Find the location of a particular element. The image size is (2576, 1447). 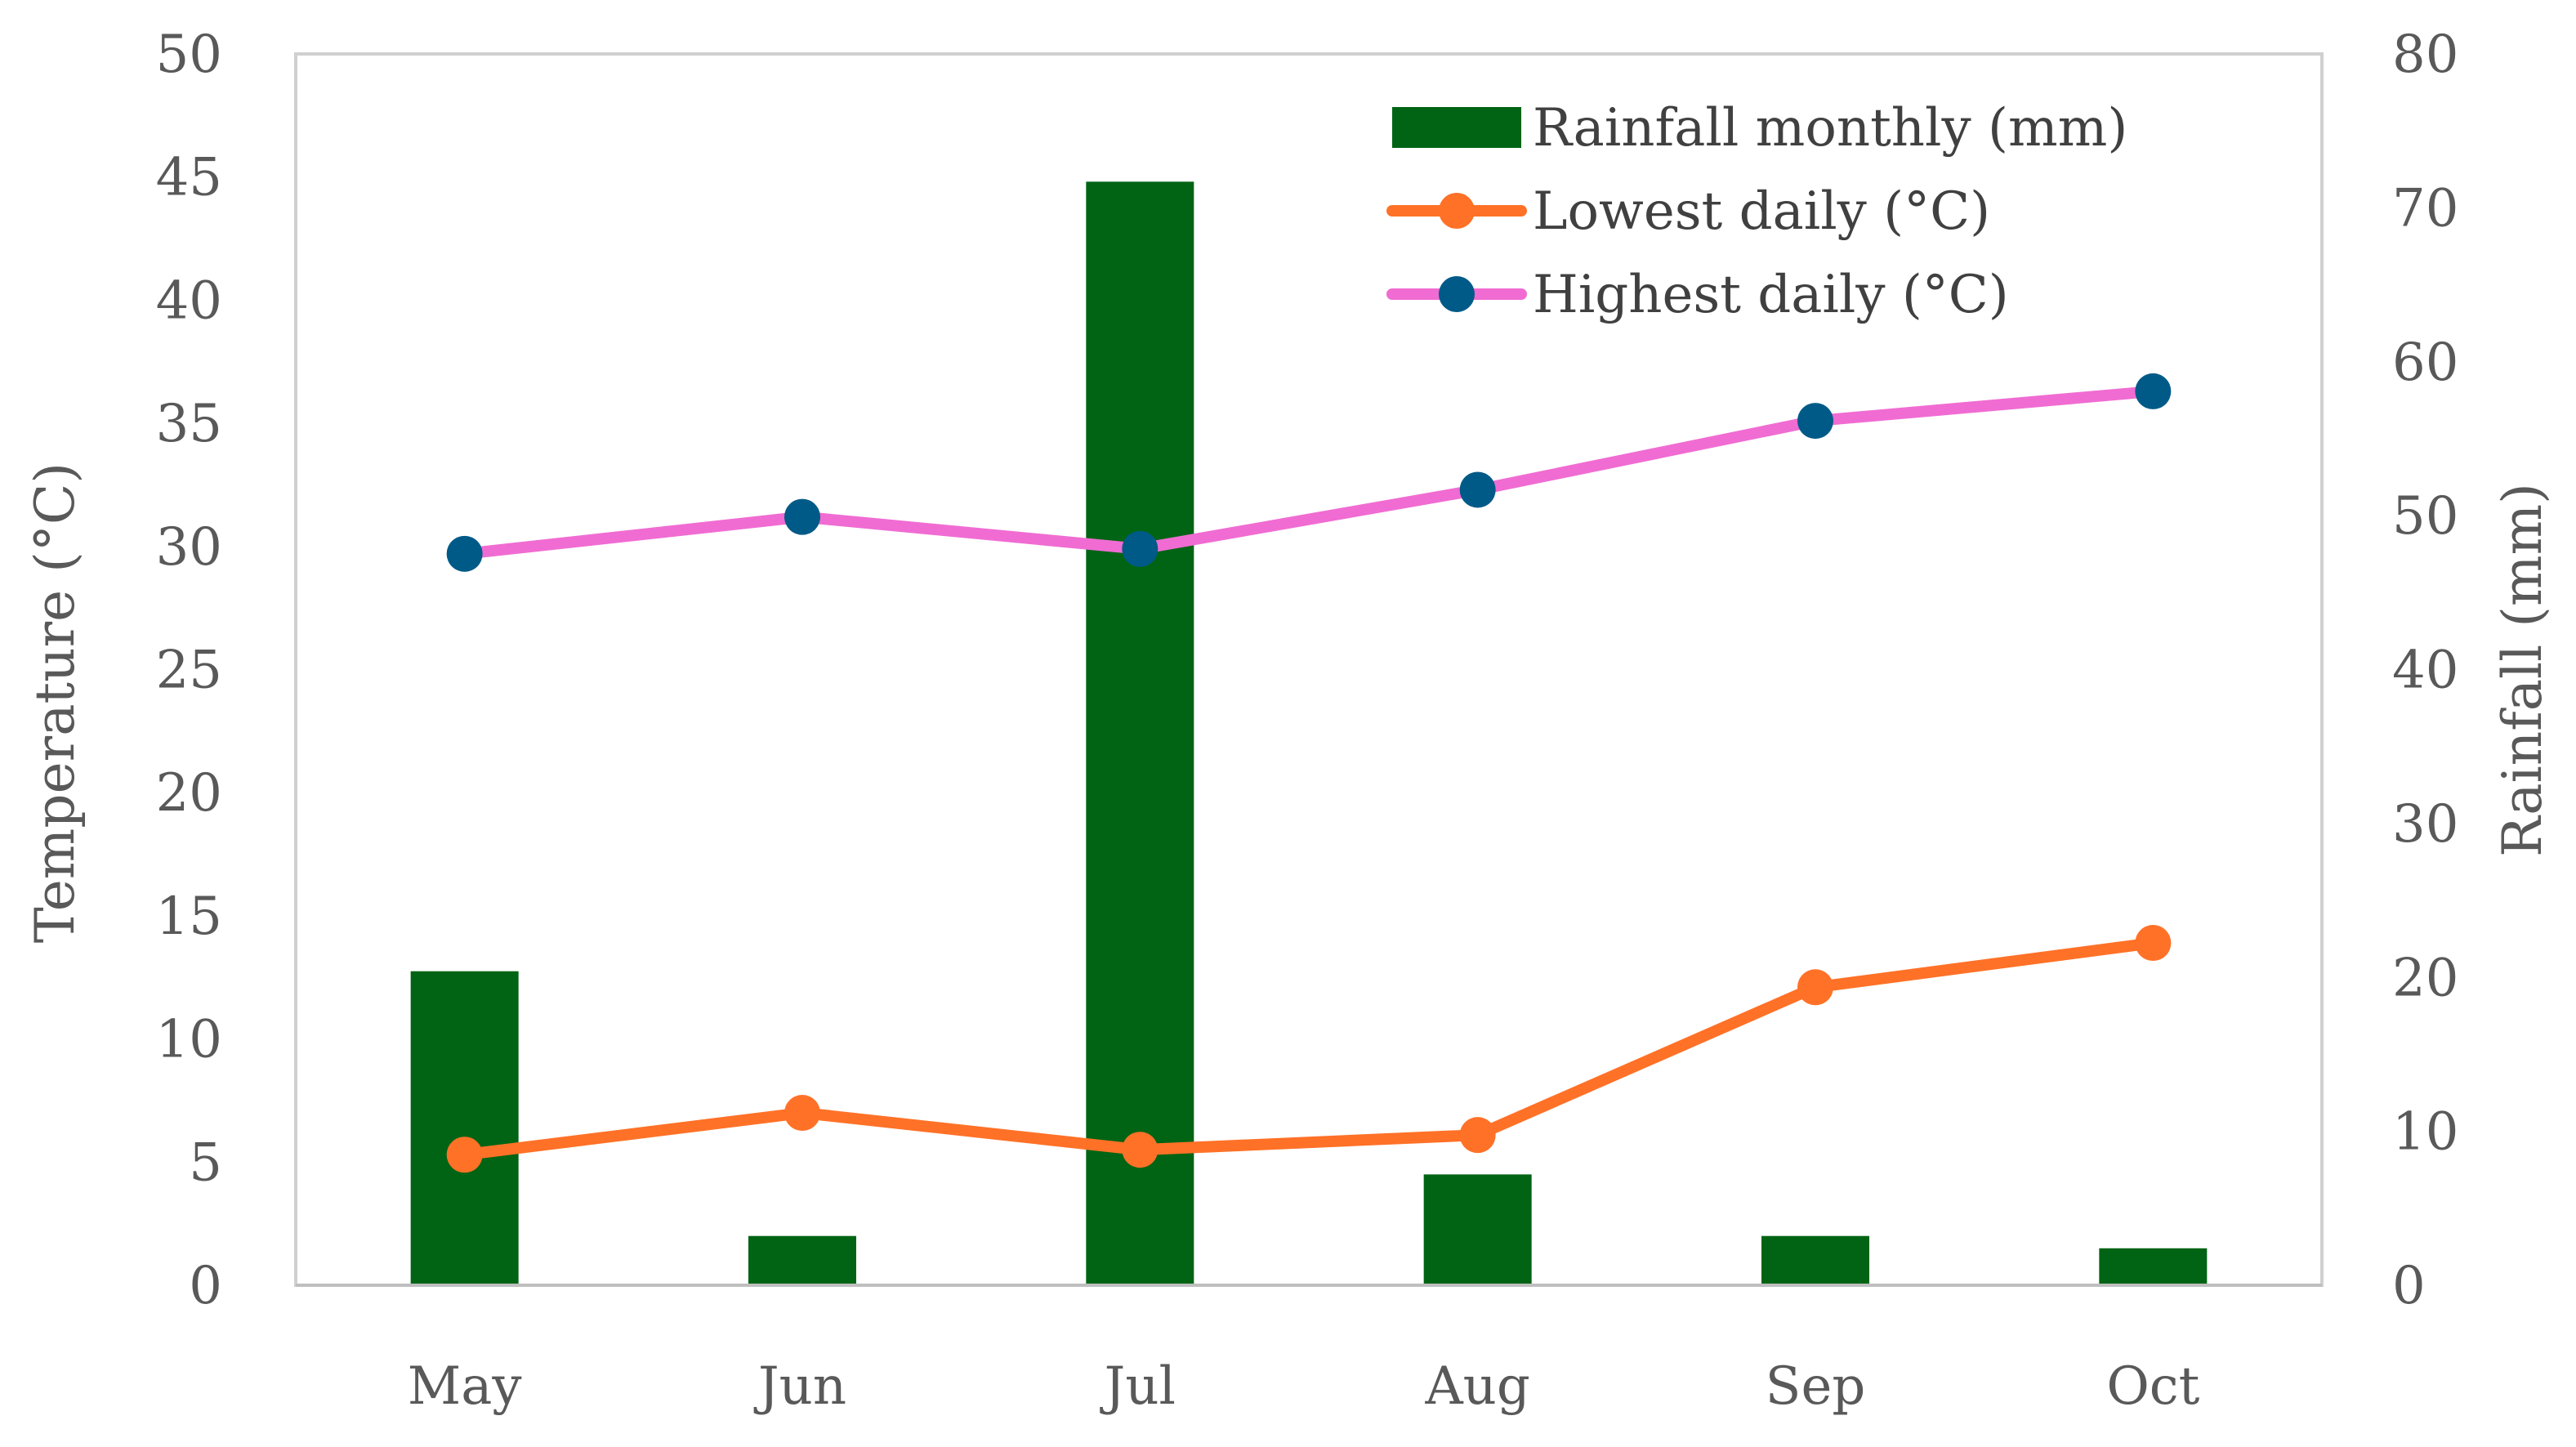

point-highest-sep is located at coordinates (1815, 422).